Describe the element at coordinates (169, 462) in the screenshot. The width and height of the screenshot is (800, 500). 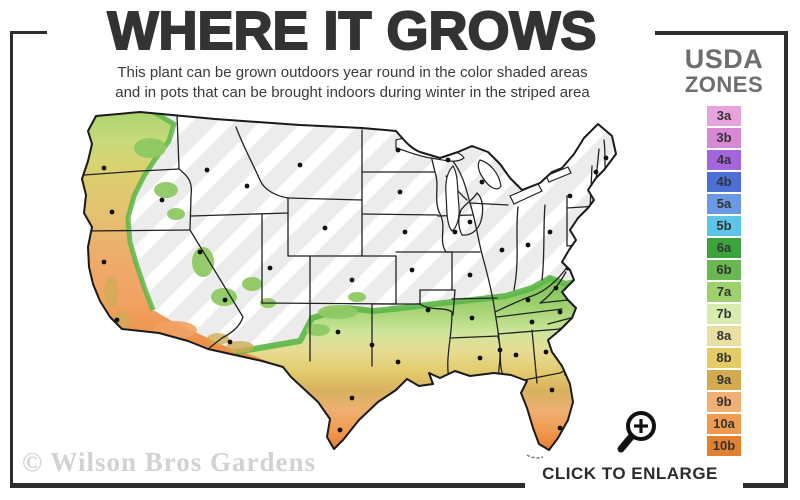
I see `watermark: © Wilson Bros Gardens` at that location.